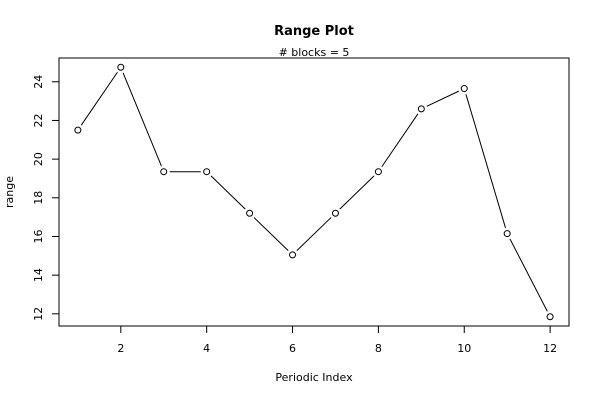  I want to click on x-tick-label: 8, so click(378, 348).